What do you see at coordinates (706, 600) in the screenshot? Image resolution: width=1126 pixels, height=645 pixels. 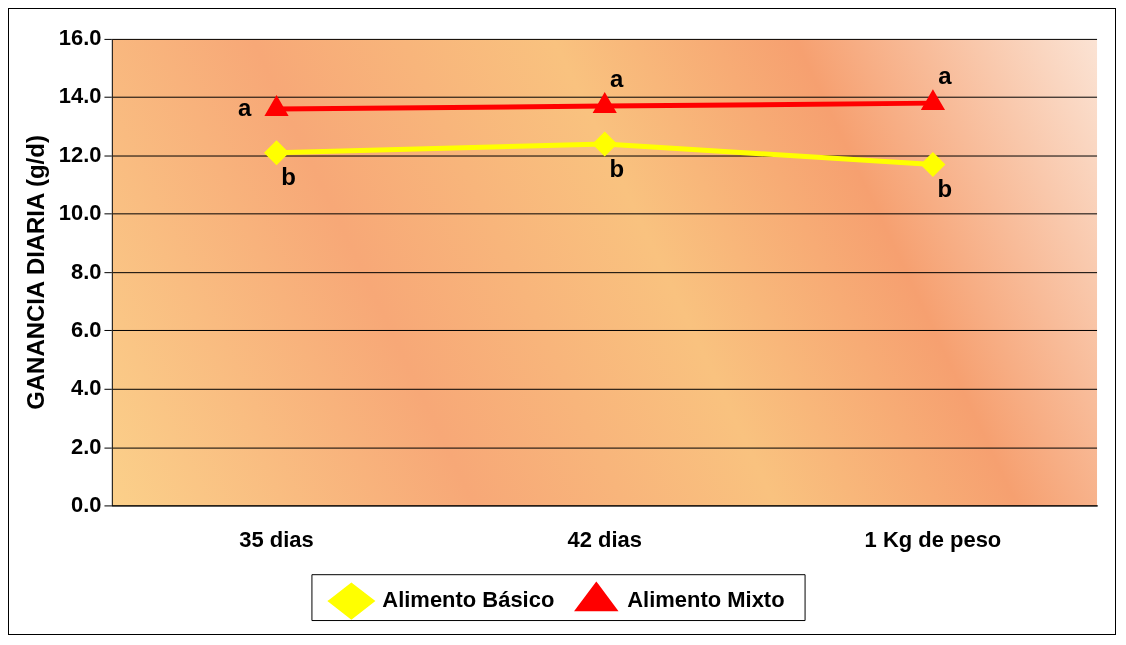 I see `legend-label: Alimento Mixto` at bounding box center [706, 600].